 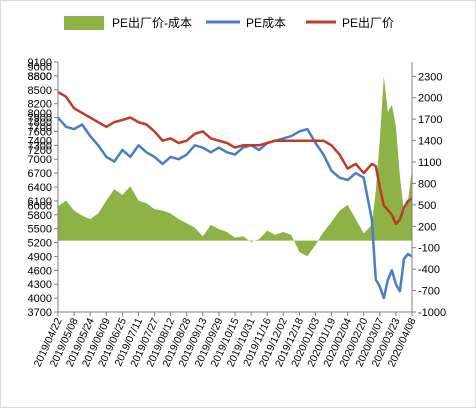 I want to click on left-tick-label: 7600, so click(x=40, y=132).